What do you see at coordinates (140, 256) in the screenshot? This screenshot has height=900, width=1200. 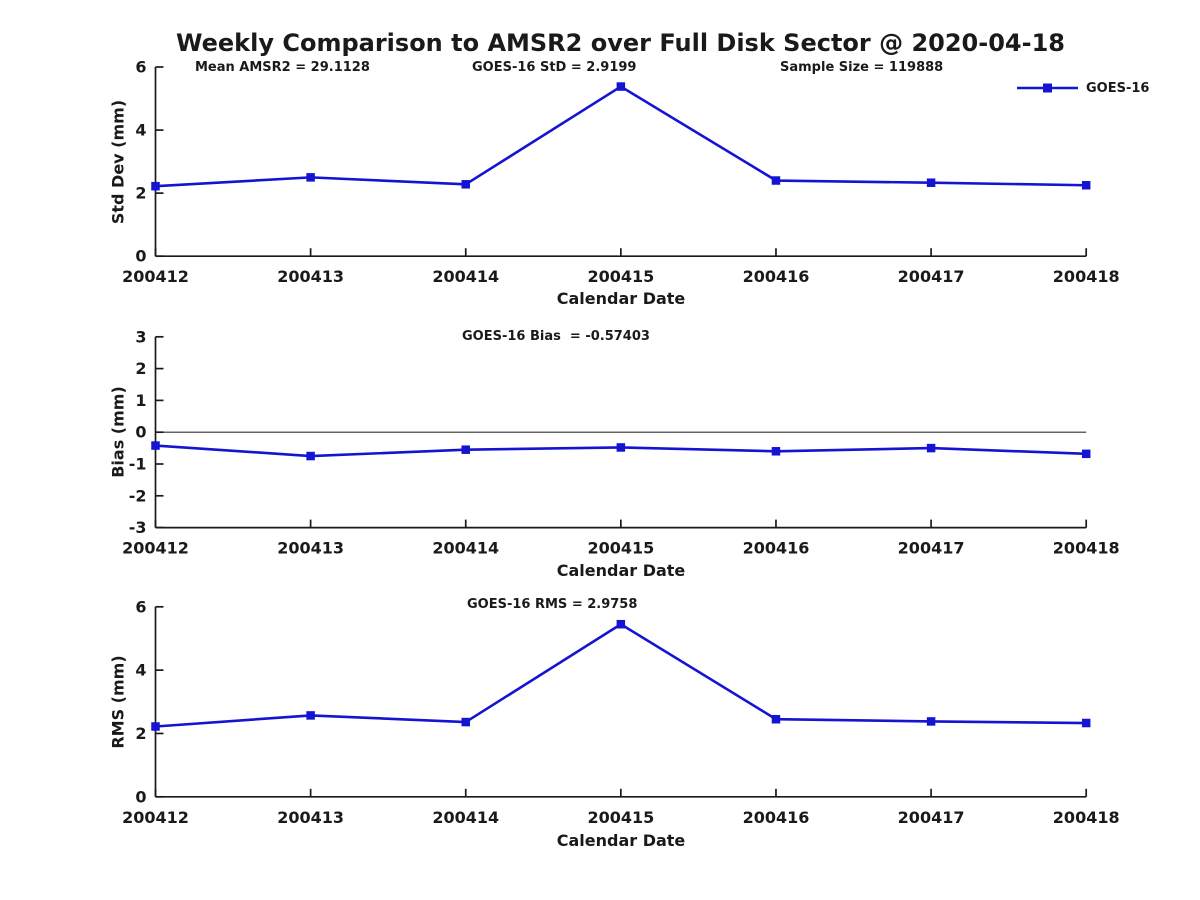 I see `y-tick-label-std-dev: 0` at bounding box center [140, 256].